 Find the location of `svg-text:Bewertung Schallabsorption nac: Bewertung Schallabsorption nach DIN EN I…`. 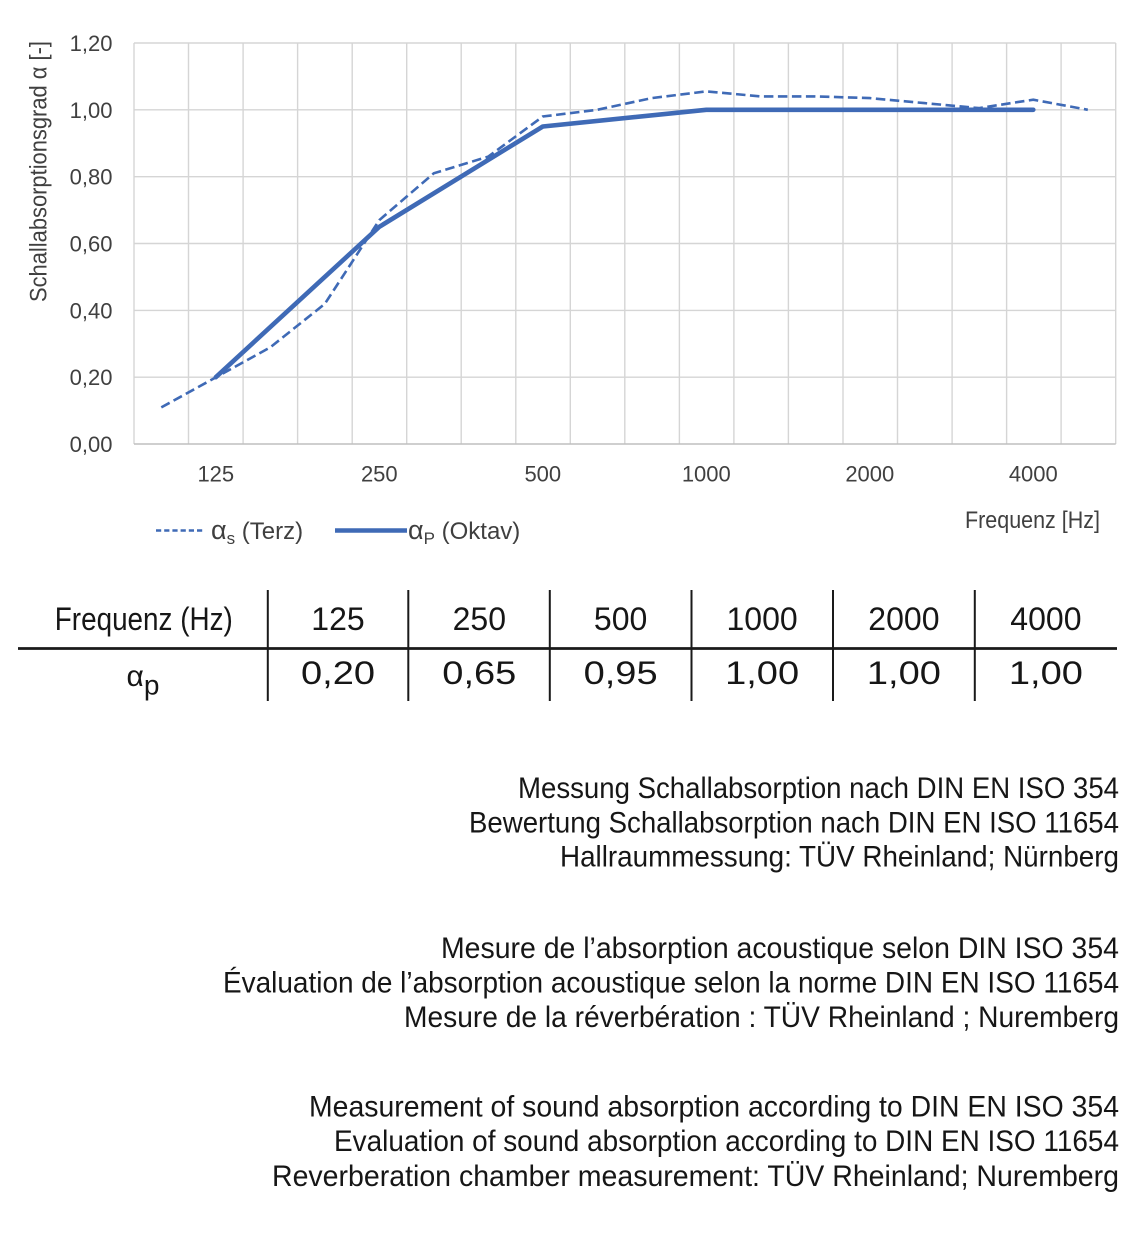

svg-text:Bewertung Schallabsorption nac: Bewertung Schallabsorption nach DIN EN I… is located at coordinates (794, 822).